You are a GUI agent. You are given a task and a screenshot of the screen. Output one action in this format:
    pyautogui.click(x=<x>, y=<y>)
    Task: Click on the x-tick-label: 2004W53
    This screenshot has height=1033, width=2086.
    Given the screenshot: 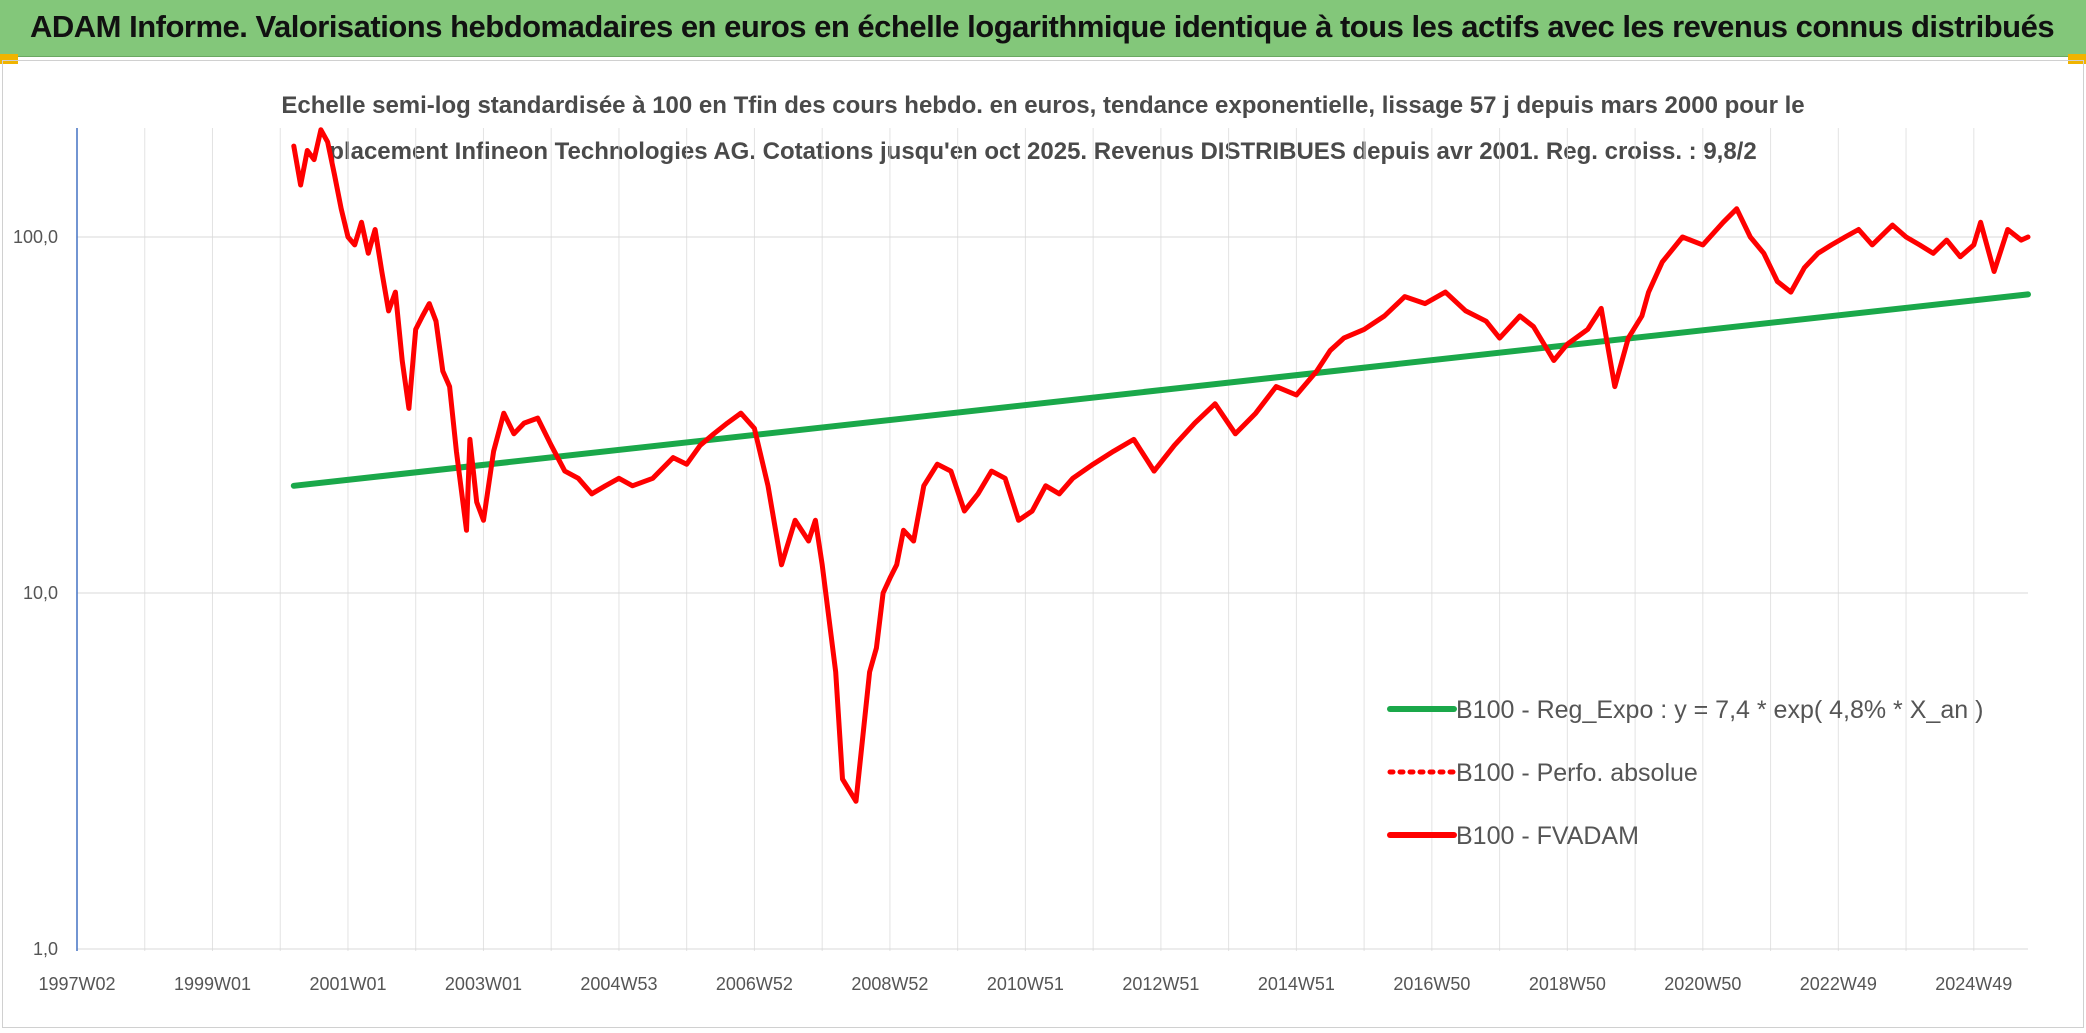 What is the action you would take?
    pyautogui.click(x=618, y=984)
    